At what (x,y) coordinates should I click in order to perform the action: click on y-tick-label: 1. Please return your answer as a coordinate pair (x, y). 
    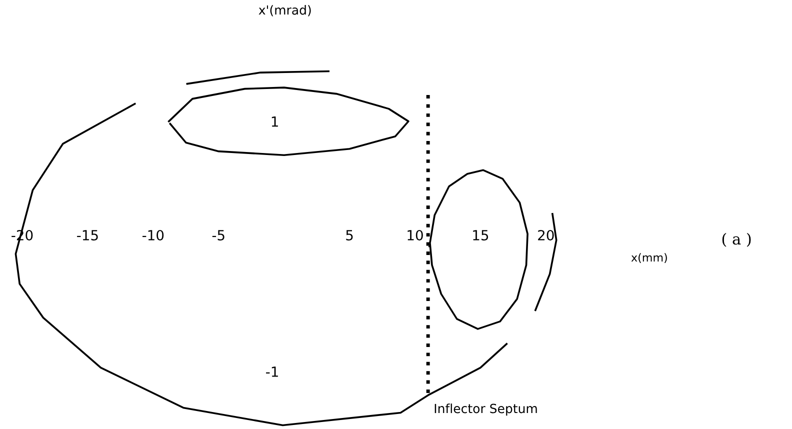
    Looking at the image, I should click on (275, 121).